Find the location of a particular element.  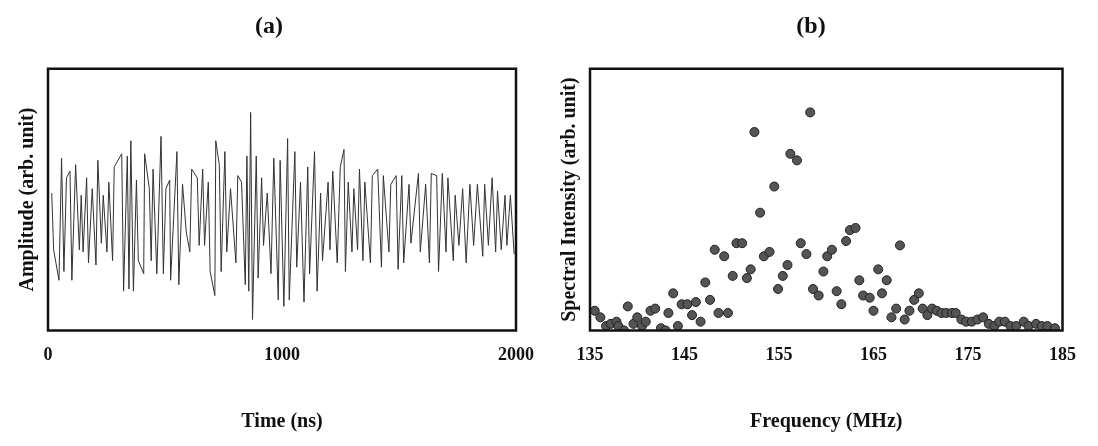

x-tick-label: 0 is located at coordinates (48, 353).